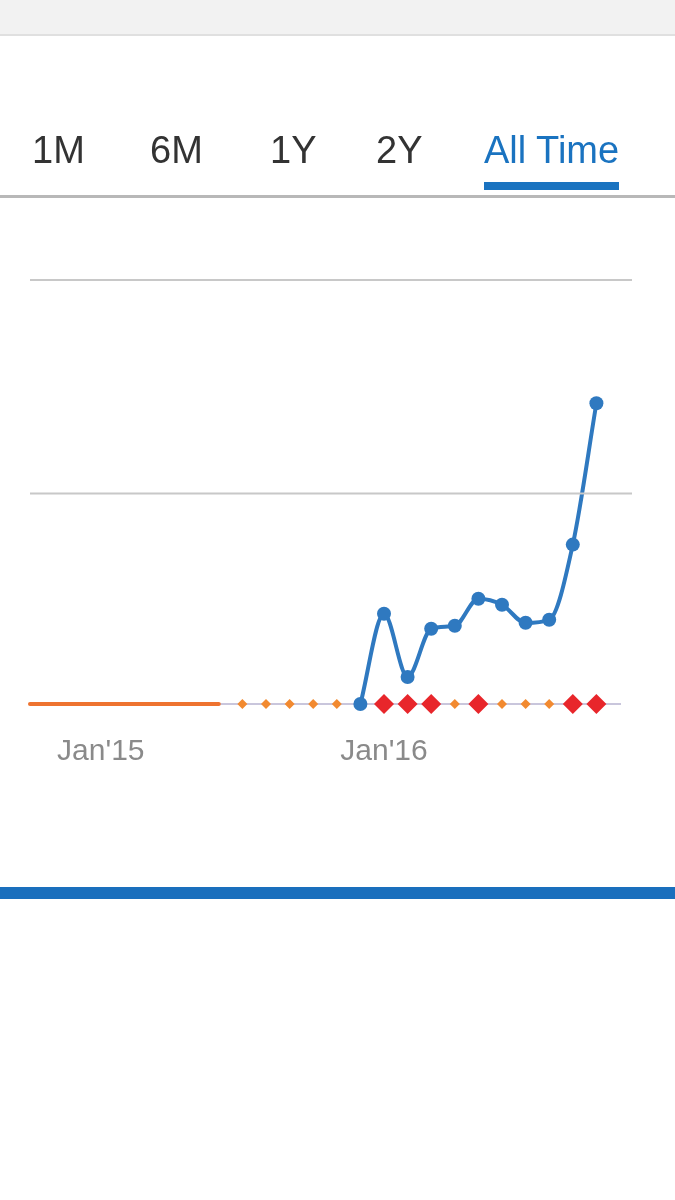  Describe the element at coordinates (101, 750) in the screenshot. I see `x-tick-label: Jan'15` at that location.